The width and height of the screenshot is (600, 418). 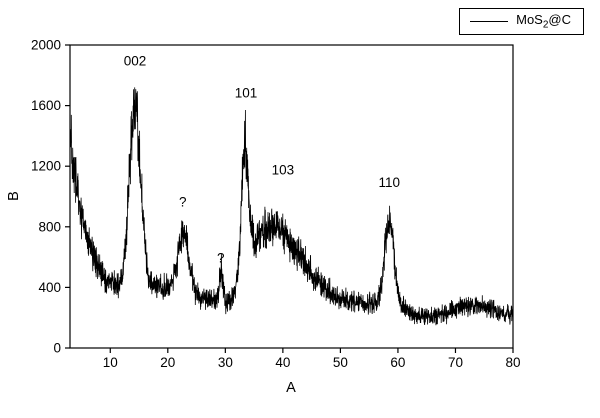 What do you see at coordinates (397, 362) in the screenshot?
I see `x-tick-label: 60` at bounding box center [397, 362].